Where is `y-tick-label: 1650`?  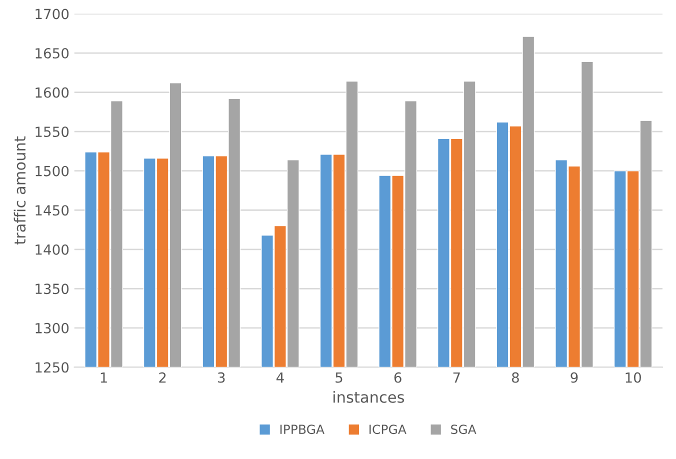 y-tick-label: 1650 is located at coordinates (52, 53).